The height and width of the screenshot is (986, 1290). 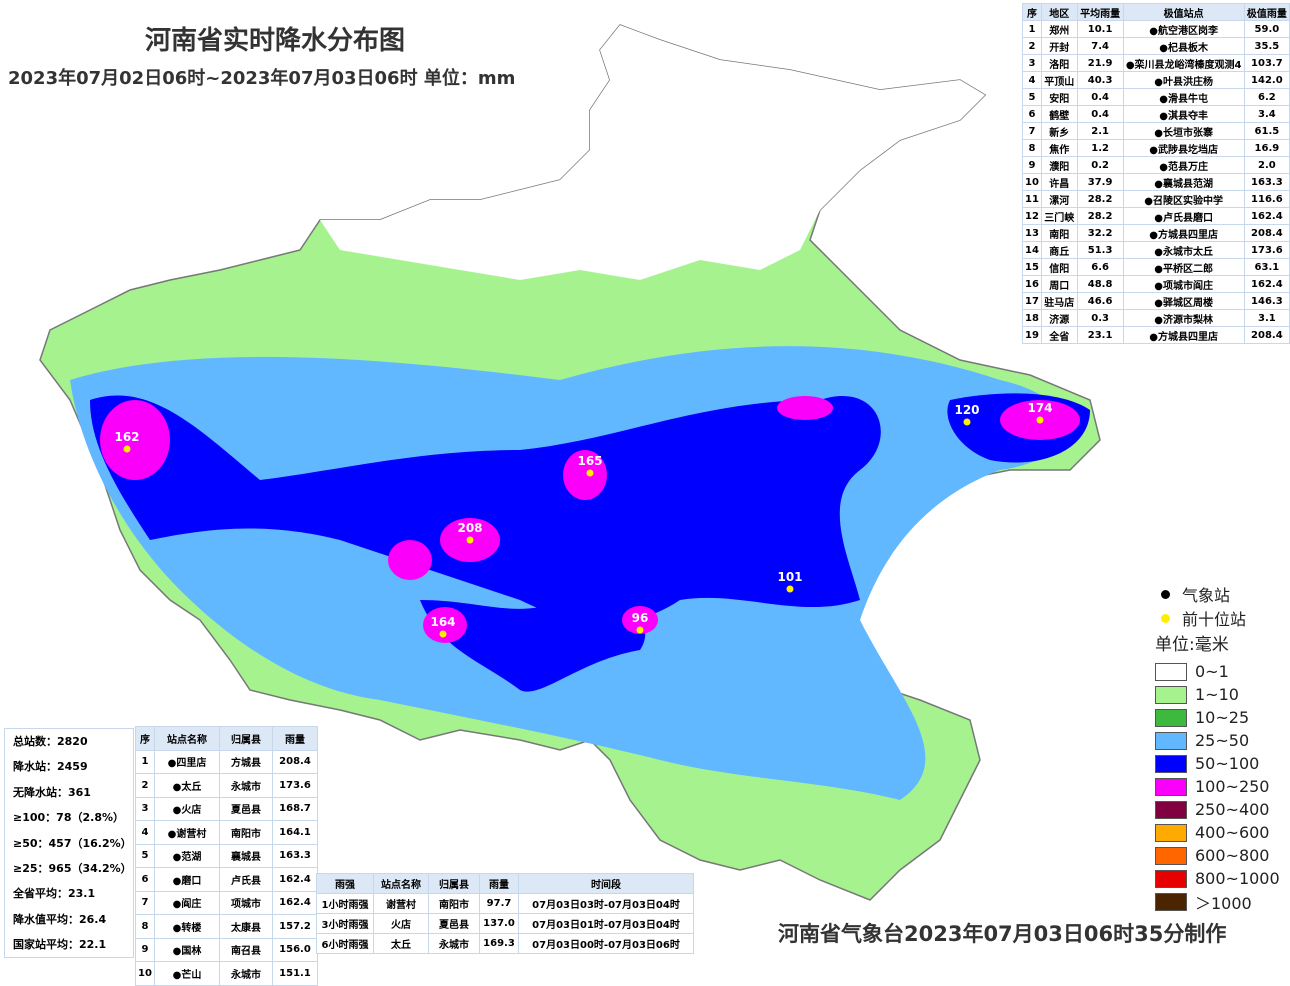 I want to click on cell: 59.0, so click(x=1266, y=29).